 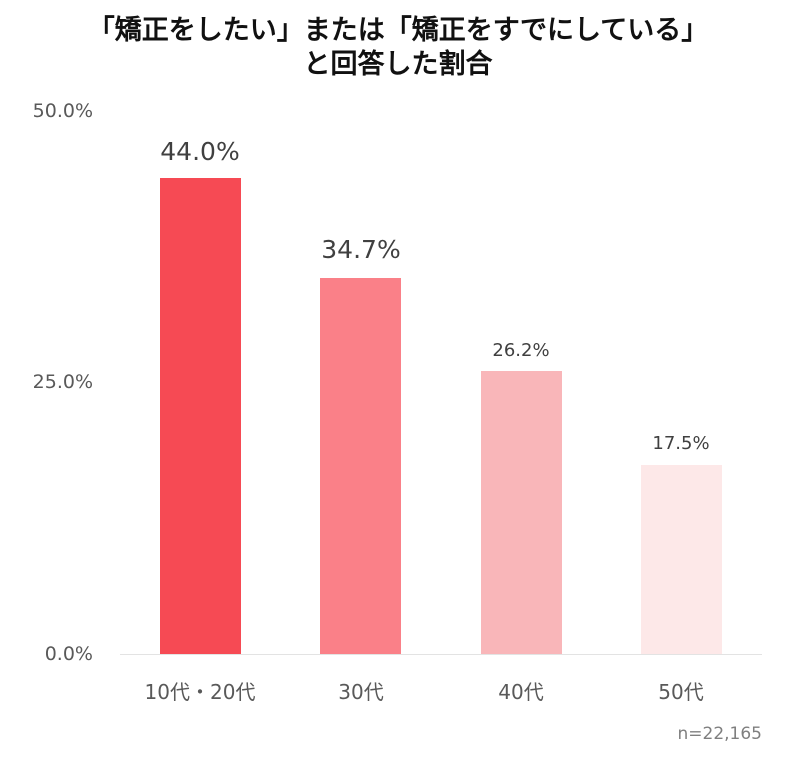 I want to click on x-label-10s-20s: 10代・20代, so click(x=200, y=692).